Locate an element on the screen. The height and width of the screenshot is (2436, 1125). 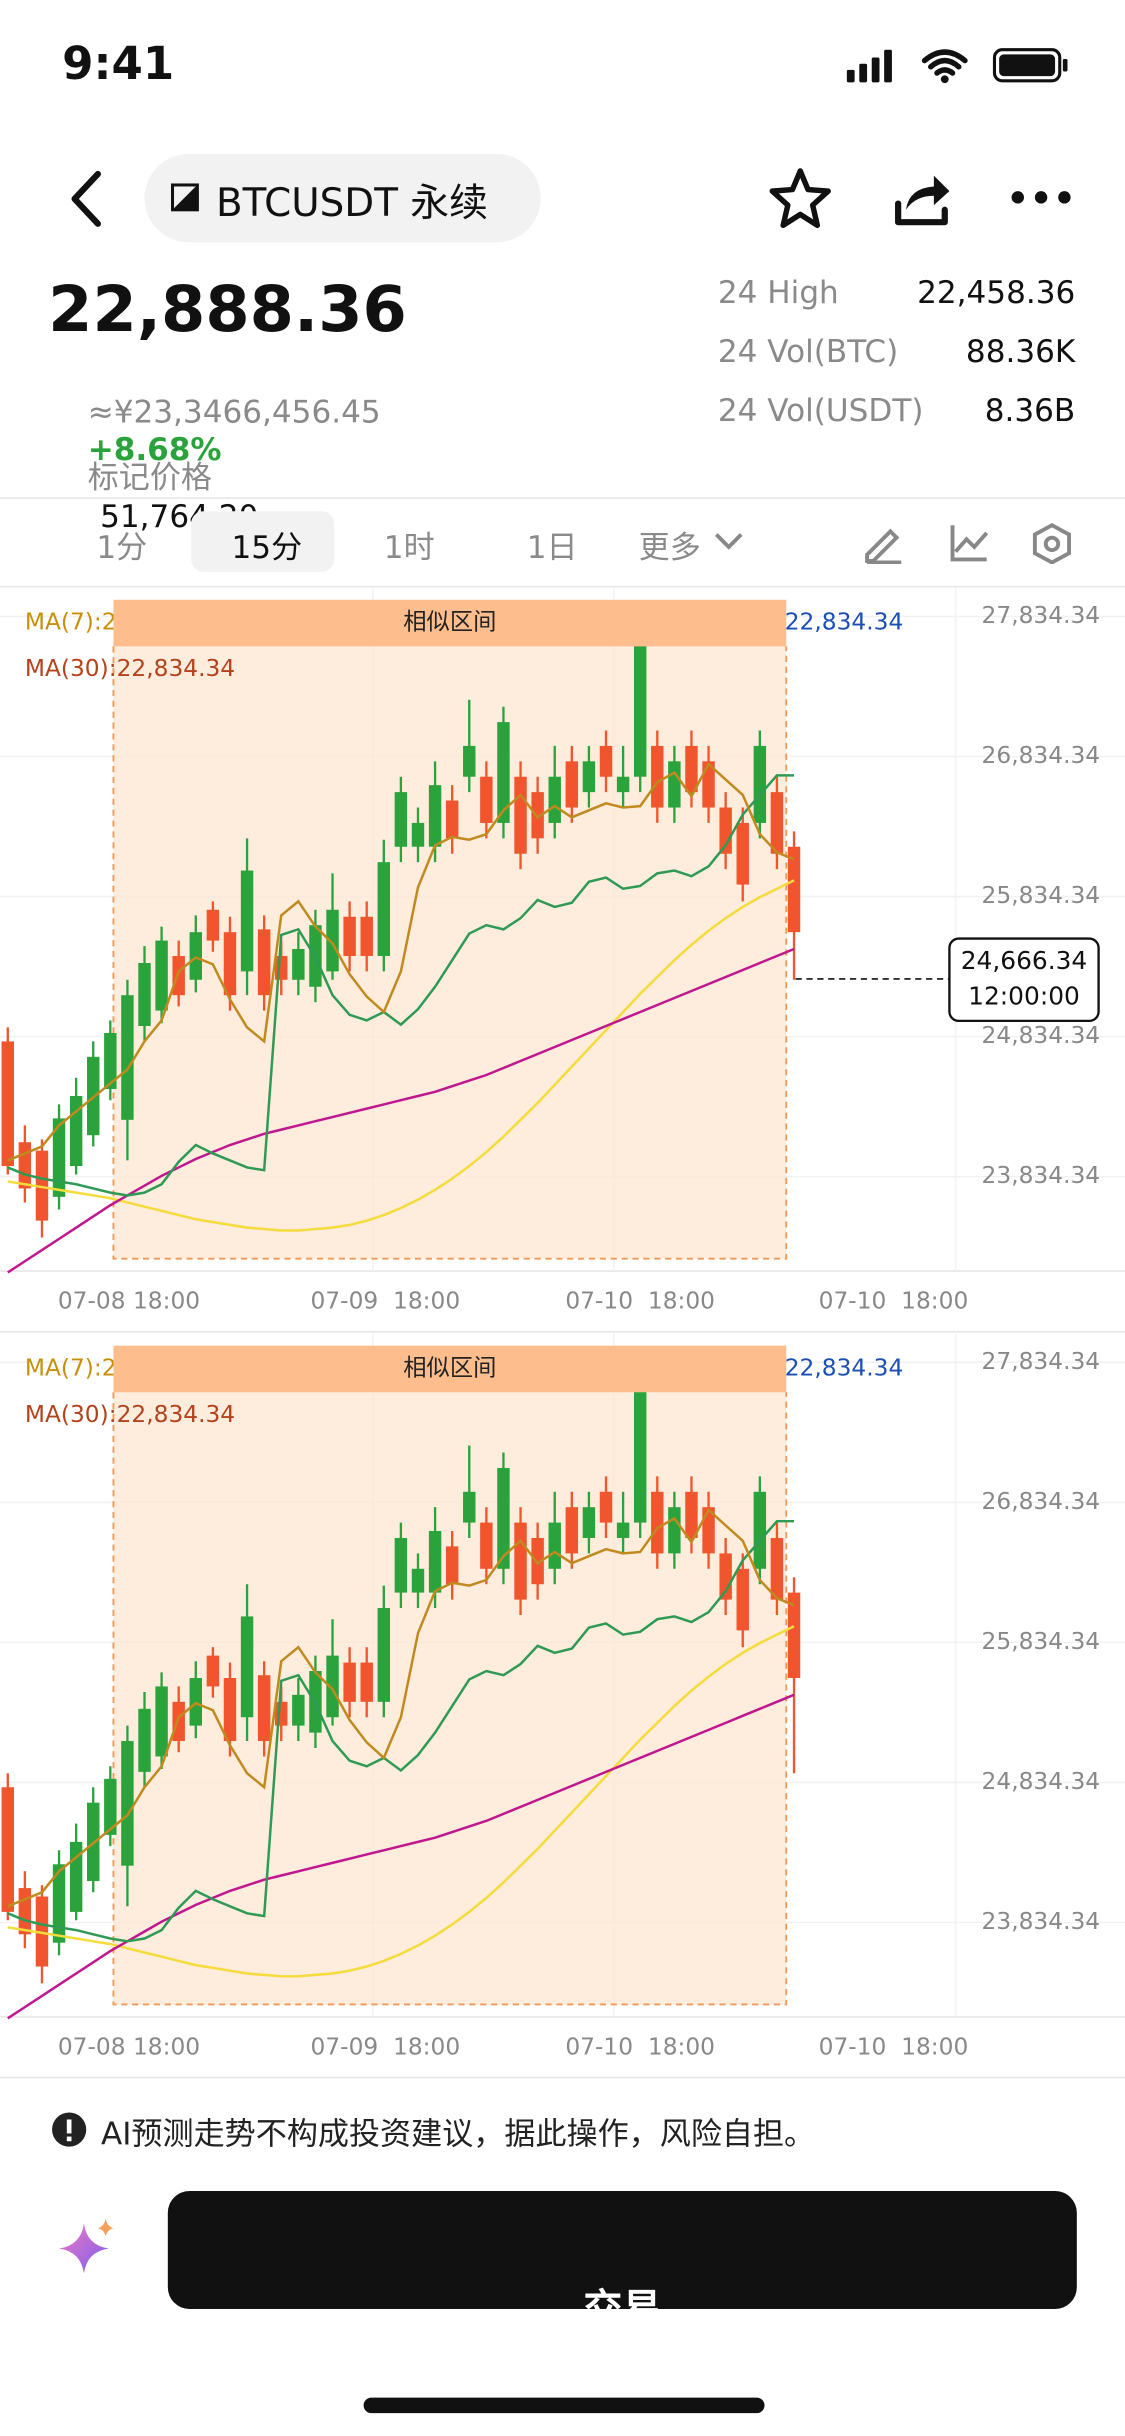
highlight-label: 相似区间 is located at coordinates (449, 622).